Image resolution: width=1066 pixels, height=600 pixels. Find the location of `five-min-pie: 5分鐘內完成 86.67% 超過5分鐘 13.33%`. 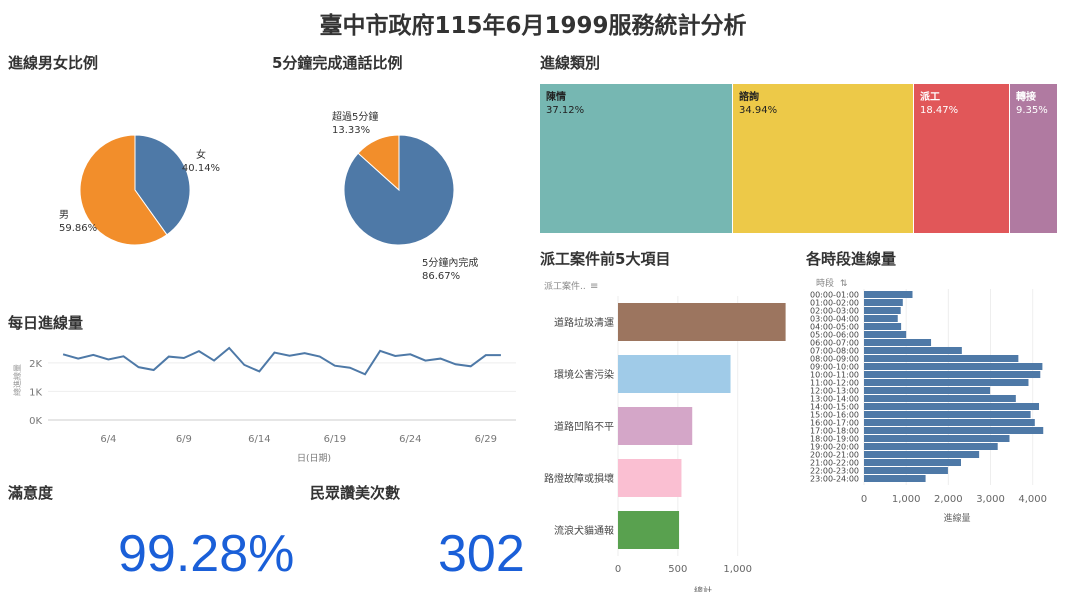

five-min-pie: 5分鐘內完成 86.67% 超過5分鐘 13.33% is located at coordinates (405, 195).